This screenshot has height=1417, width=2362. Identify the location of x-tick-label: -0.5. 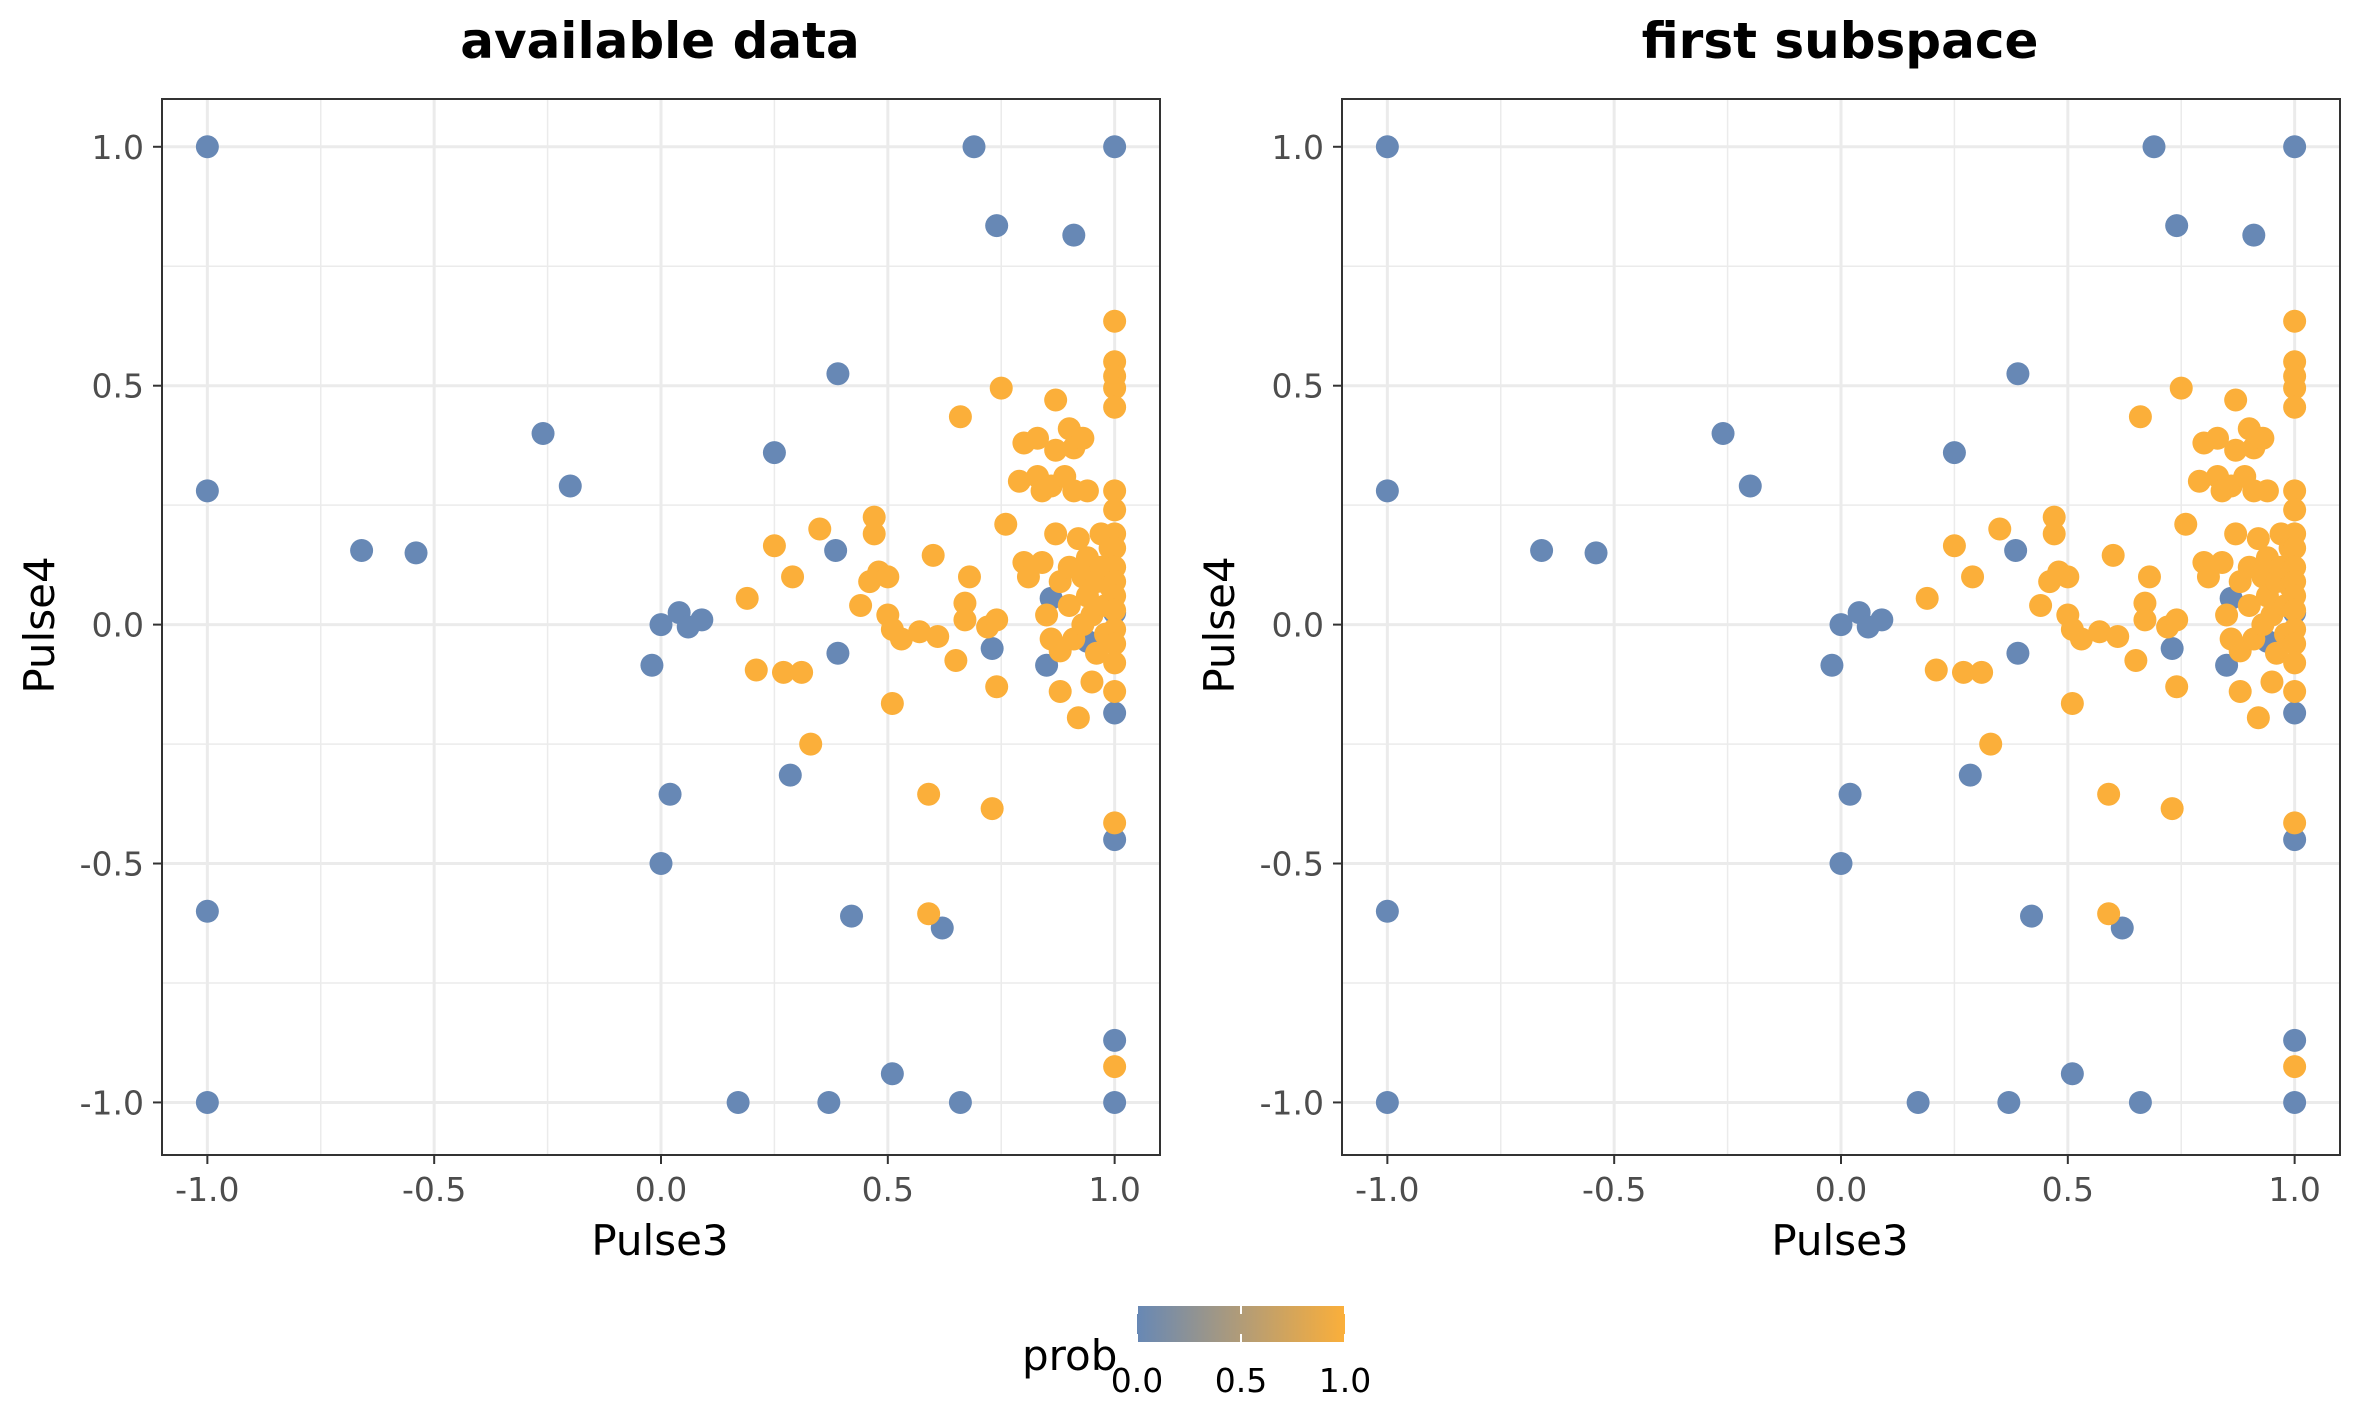
(434, 1189).